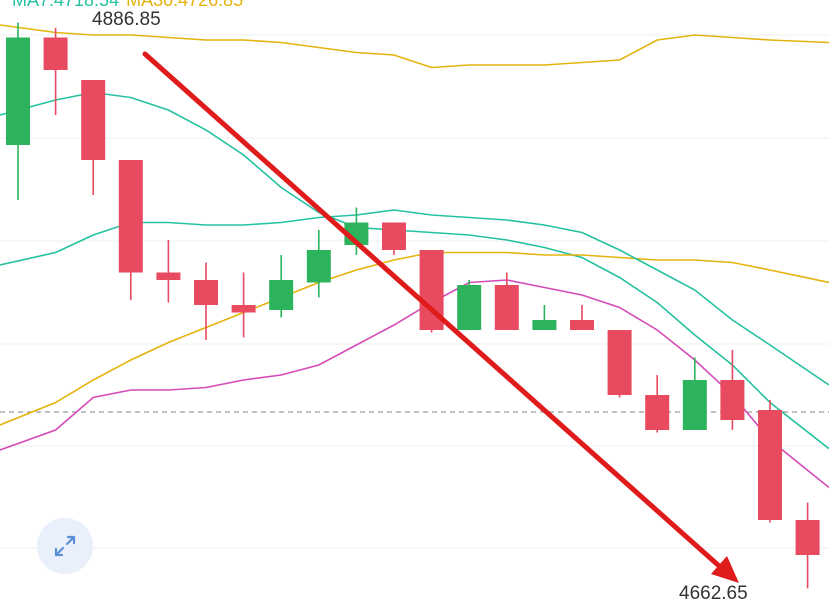  I want to click on trend-arrow-head, so click(725, 569).